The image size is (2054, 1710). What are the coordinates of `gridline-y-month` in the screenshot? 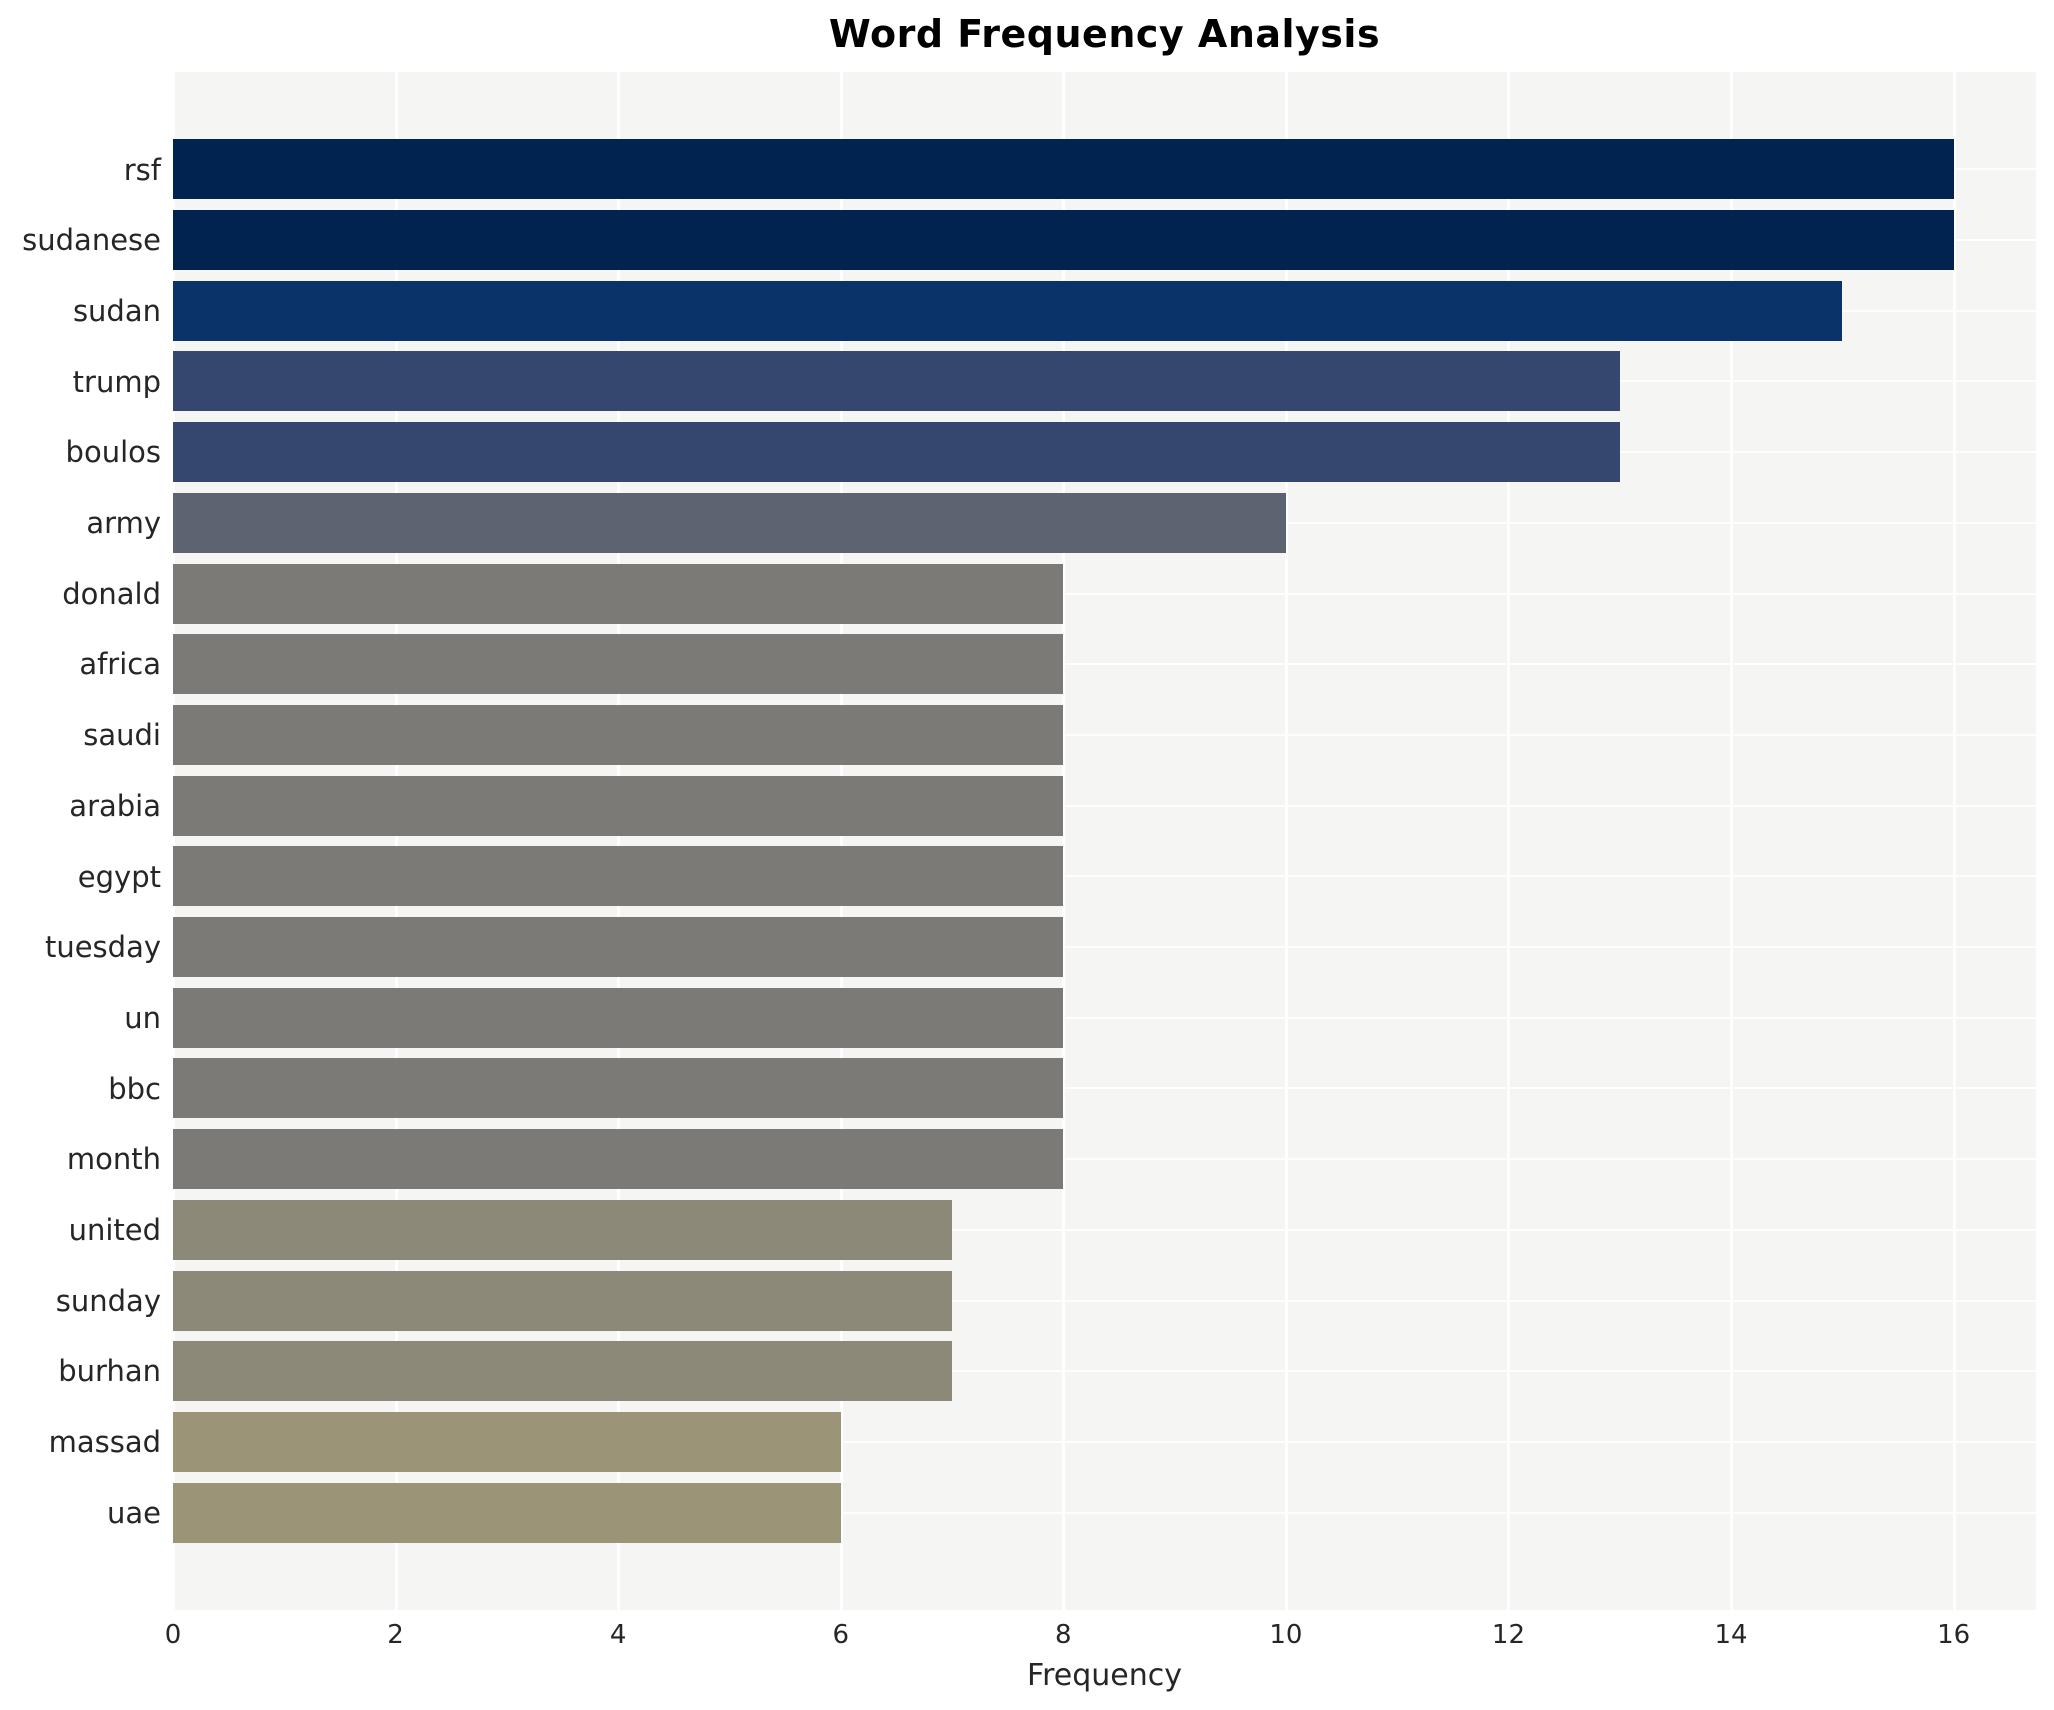 It's located at (1104, 1159).